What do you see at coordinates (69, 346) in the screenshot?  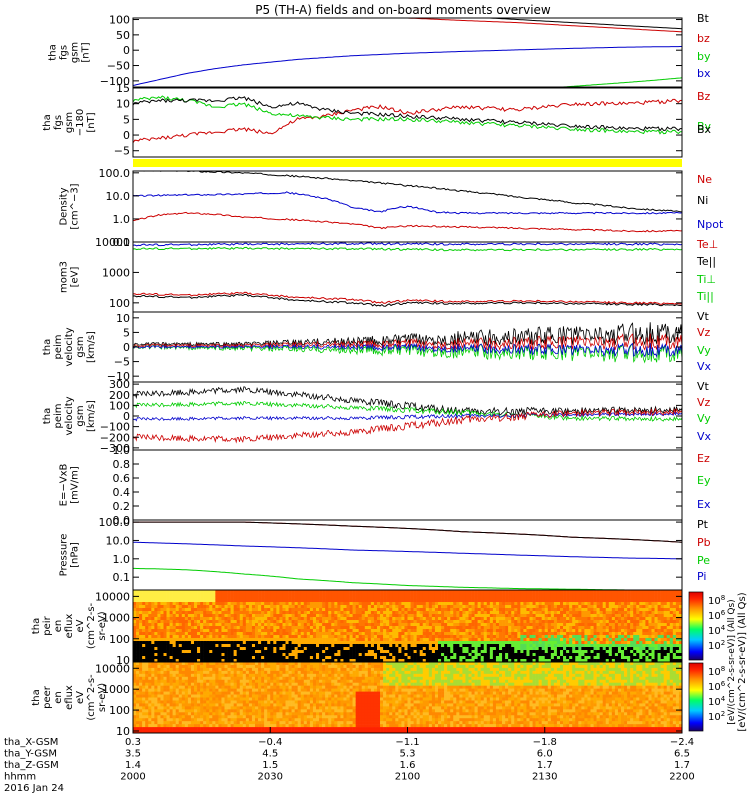 I see `y-axis-label-line: velocity` at bounding box center [69, 346].